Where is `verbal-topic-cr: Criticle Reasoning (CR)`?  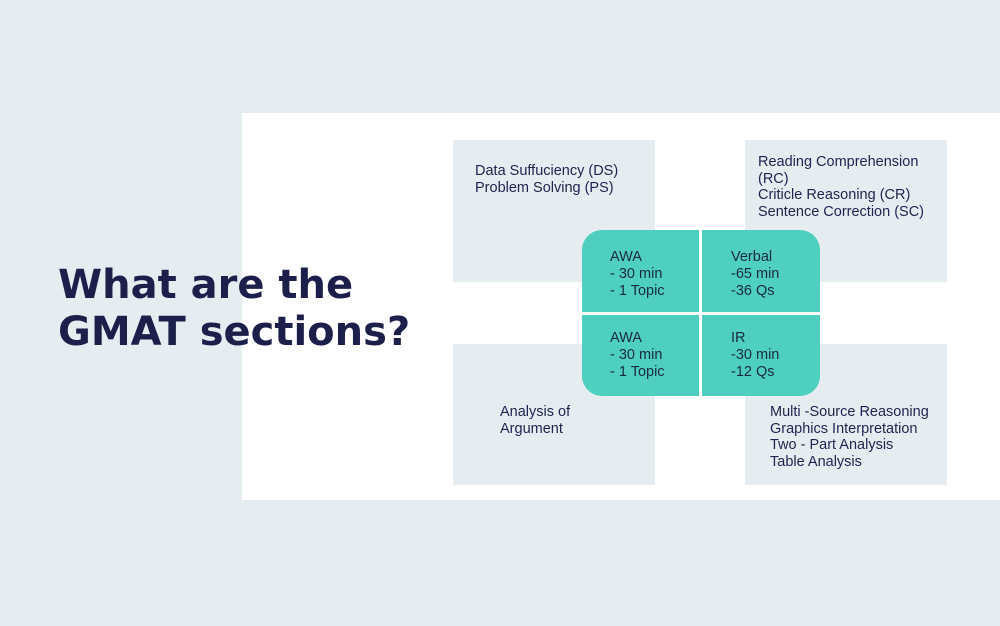
verbal-topic-cr: Criticle Reasoning (CR) is located at coordinates (834, 195).